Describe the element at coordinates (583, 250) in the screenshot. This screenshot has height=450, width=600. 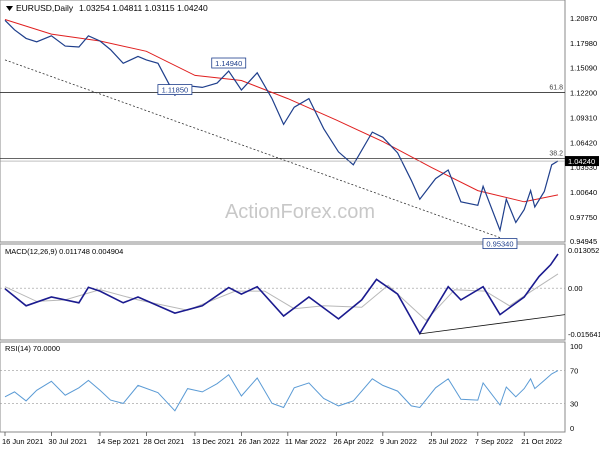
I see `macd-tick-label: 0.013052` at that location.